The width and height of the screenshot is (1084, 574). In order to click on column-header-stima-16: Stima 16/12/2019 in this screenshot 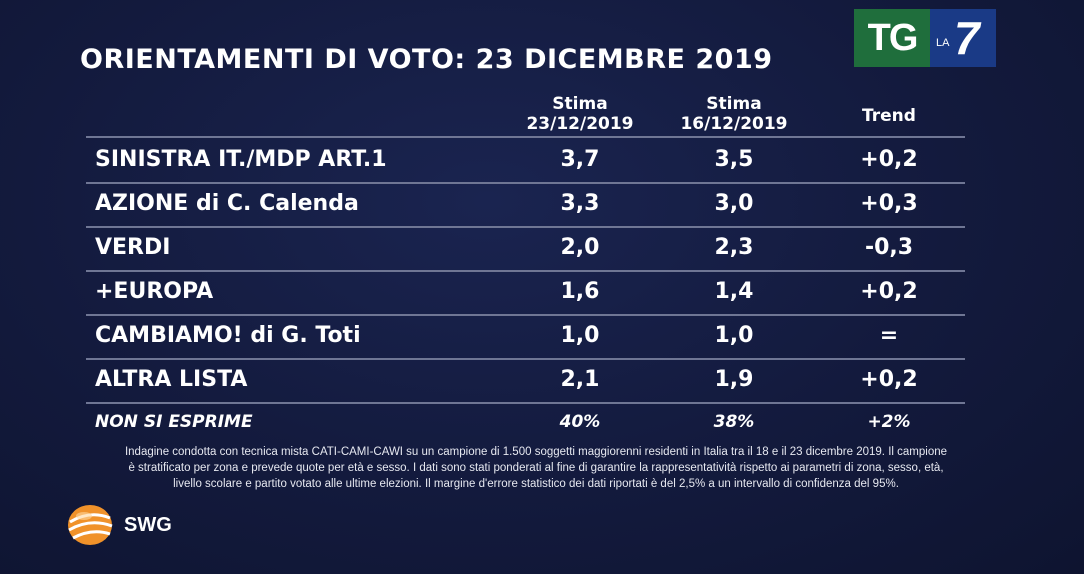, I will do `click(734, 114)`.